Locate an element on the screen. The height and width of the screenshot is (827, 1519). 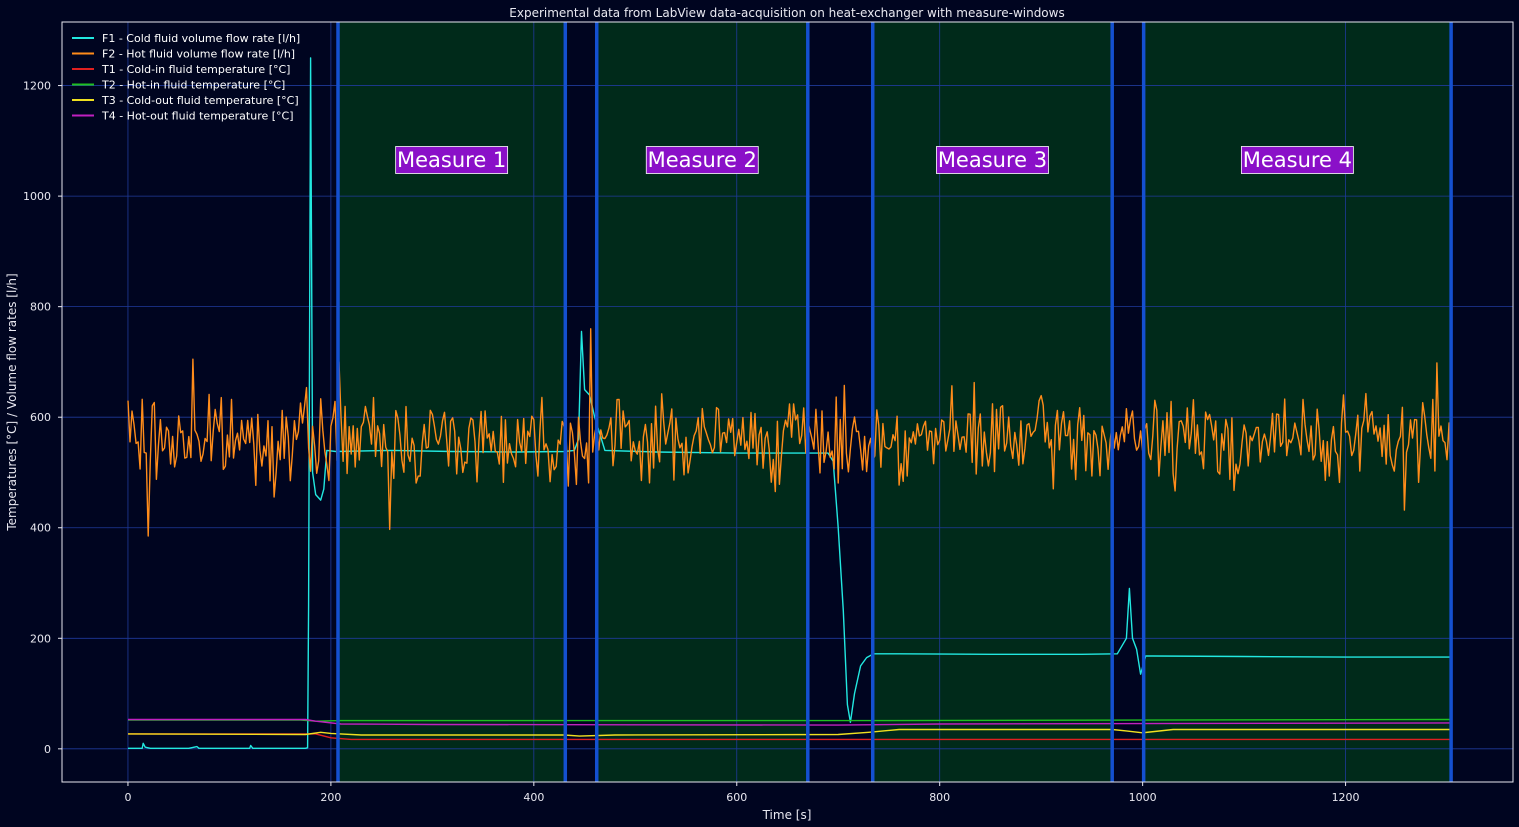
x-tick-label: 1200 is located at coordinates (1346, 797).